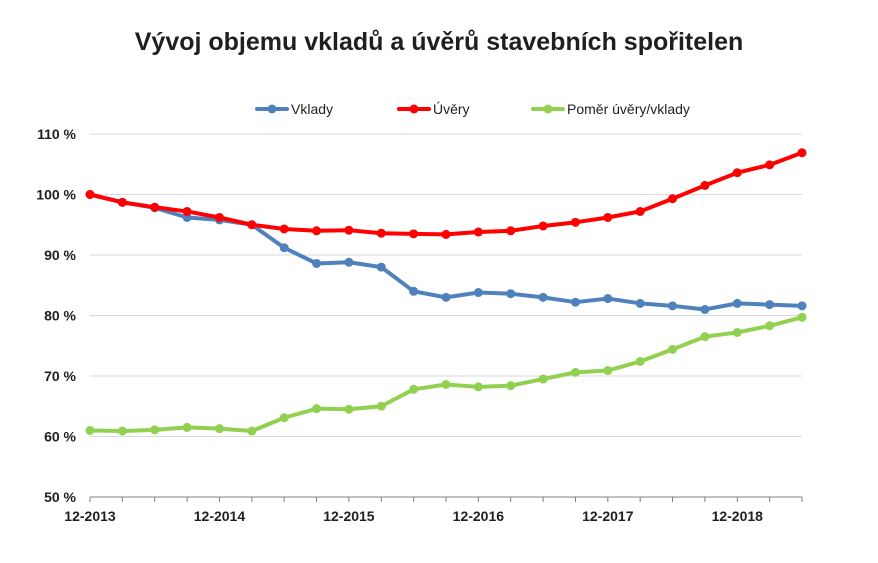 Image resolution: width=878 pixels, height=563 pixels. I want to click on x-tick-label: 12-2016, so click(479, 516).